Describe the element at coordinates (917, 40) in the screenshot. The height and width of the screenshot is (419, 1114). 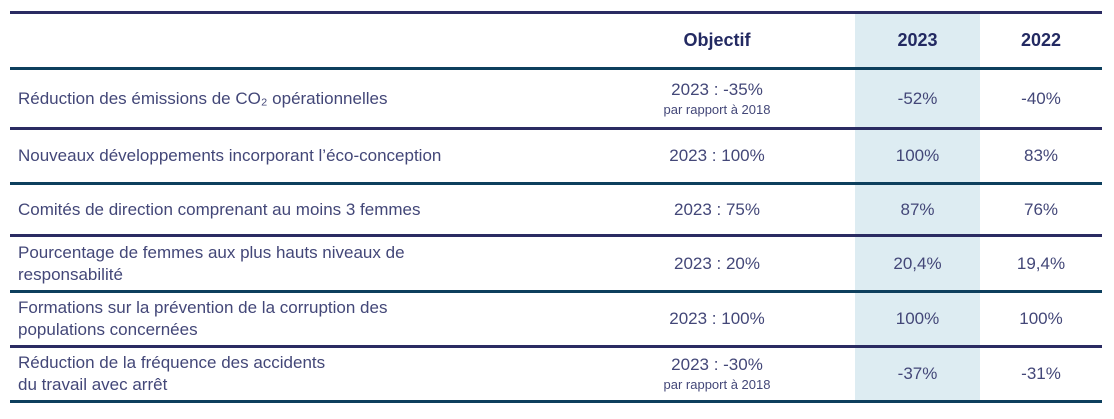
I see `header-2023: 2023` at that location.